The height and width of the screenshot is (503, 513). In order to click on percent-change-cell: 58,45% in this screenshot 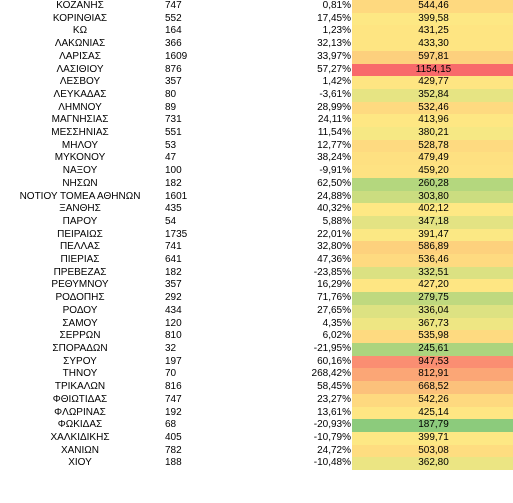, I will do `click(334, 387)`.